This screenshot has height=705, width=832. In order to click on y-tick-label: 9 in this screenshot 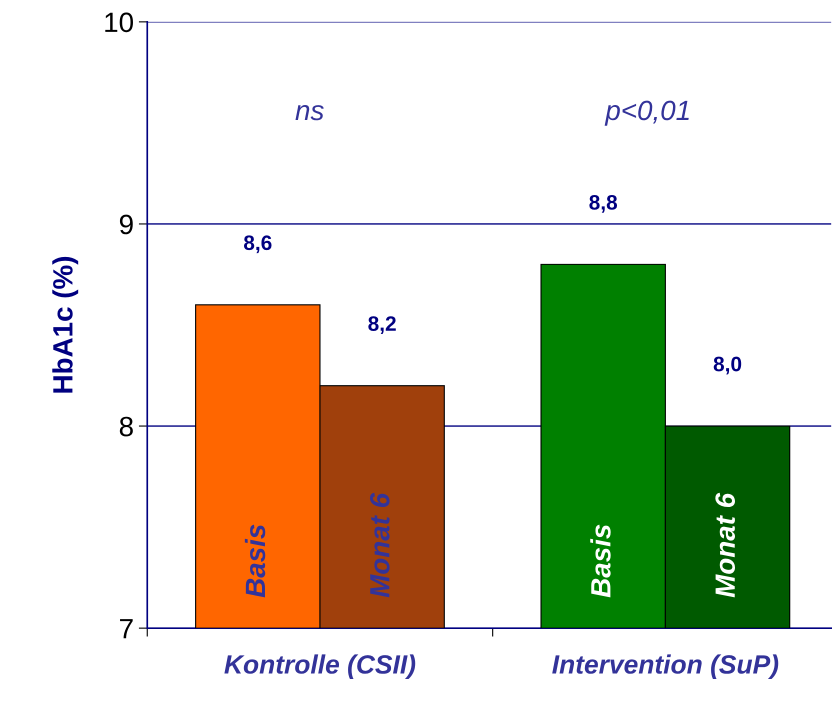, I will do `click(126, 224)`.